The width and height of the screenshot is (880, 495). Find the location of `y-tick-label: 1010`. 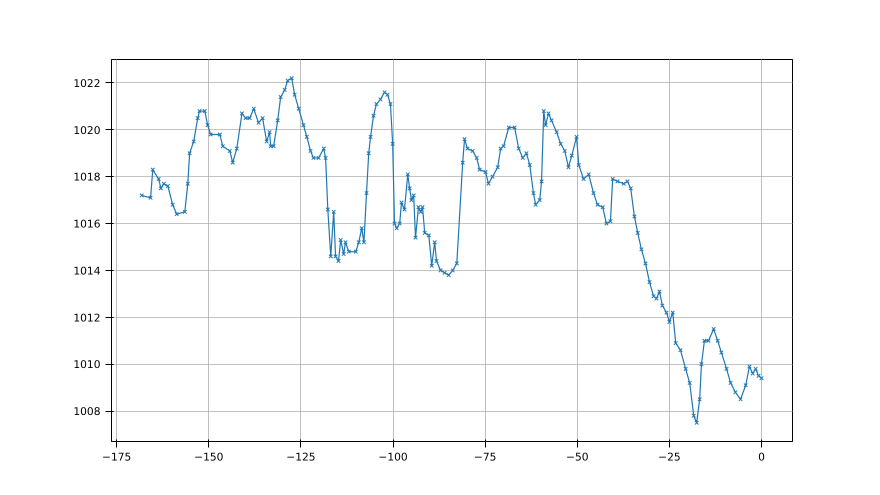

y-tick-label: 1010 is located at coordinates (87, 365).